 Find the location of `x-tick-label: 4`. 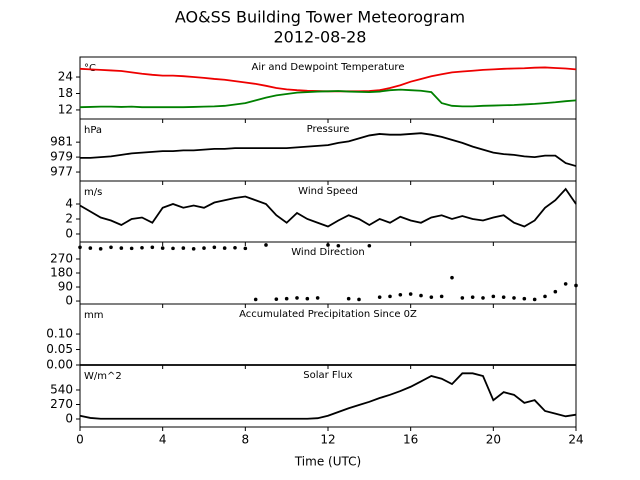

x-tick-label: 4 is located at coordinates (163, 440).